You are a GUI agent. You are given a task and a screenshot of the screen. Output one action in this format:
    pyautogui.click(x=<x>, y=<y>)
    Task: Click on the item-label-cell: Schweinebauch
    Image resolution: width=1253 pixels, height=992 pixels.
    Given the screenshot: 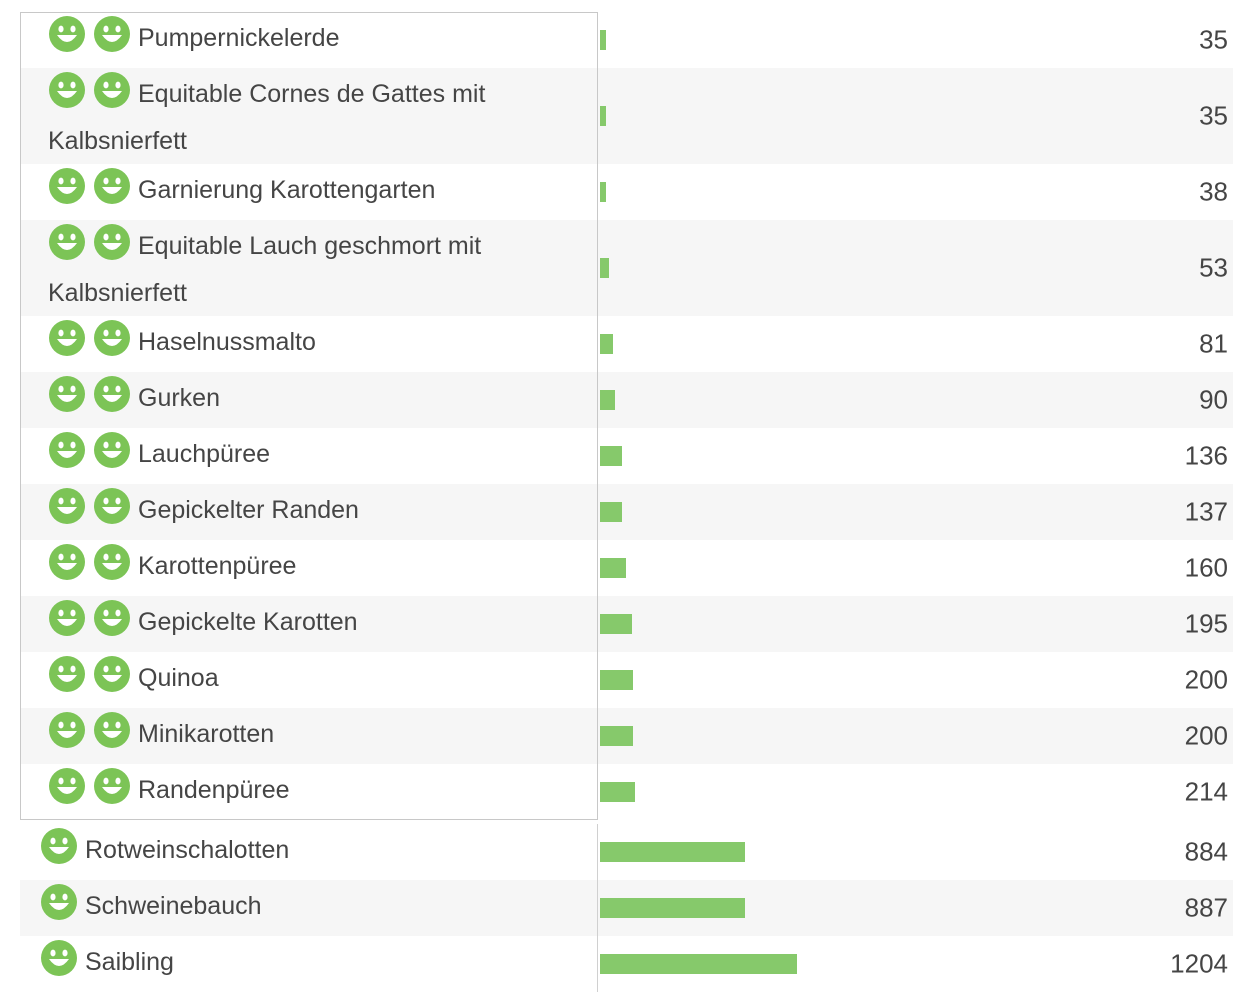 What is the action you would take?
    pyautogui.click(x=255, y=908)
    